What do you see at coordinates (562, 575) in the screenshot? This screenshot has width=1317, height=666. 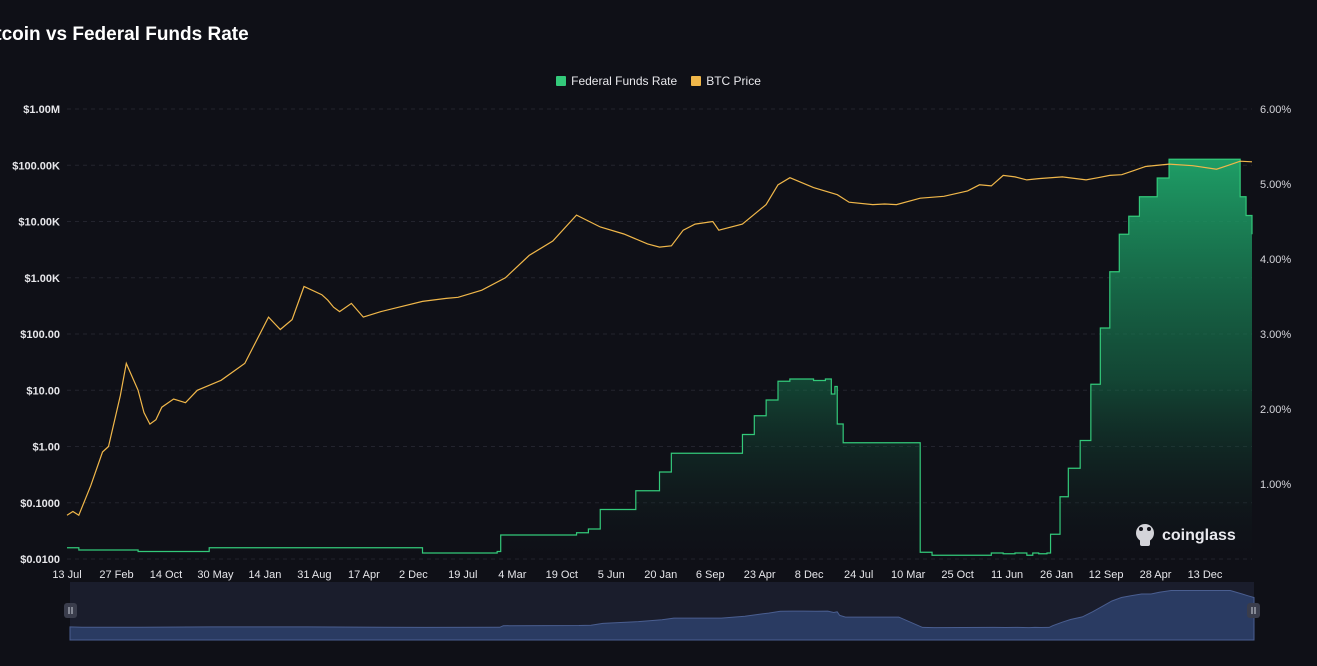 I see `x-axis-tick-label: 19 Oct` at bounding box center [562, 575].